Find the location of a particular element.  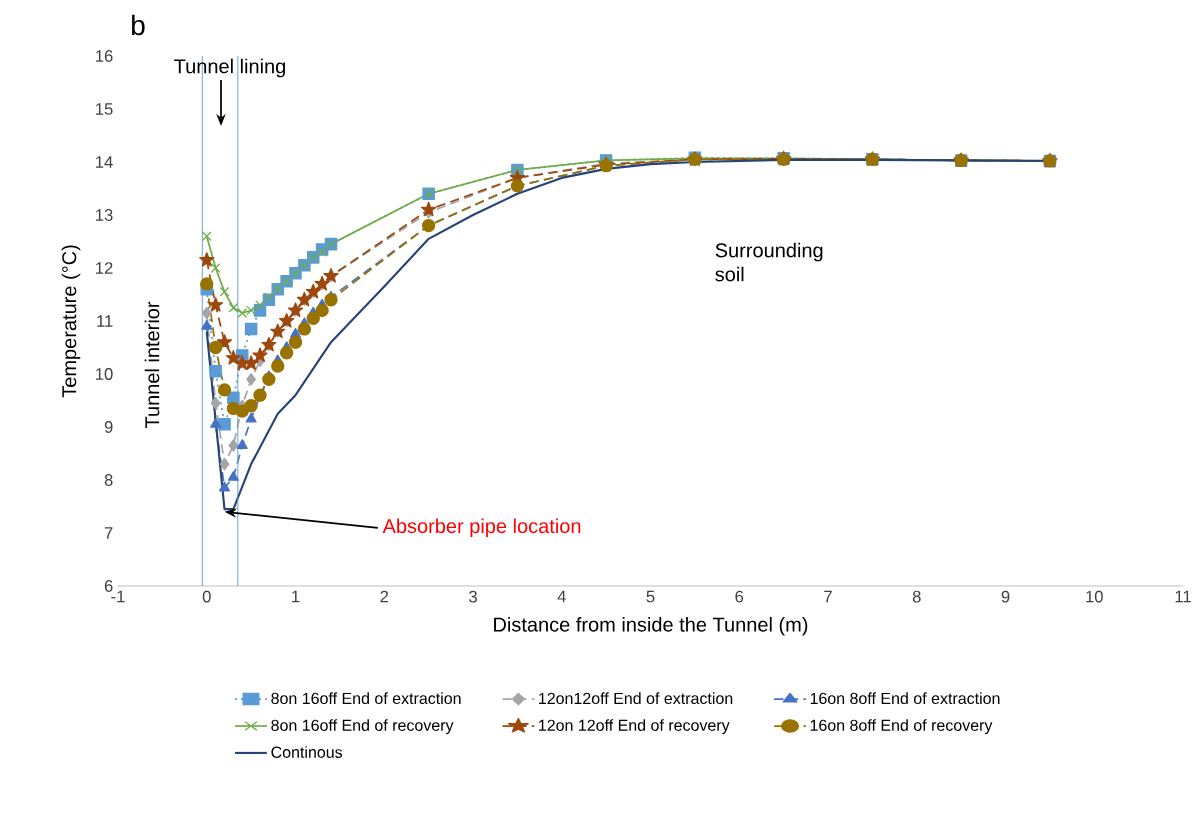

legend-label: 8on 16off End of extraction is located at coordinates (366, 698).